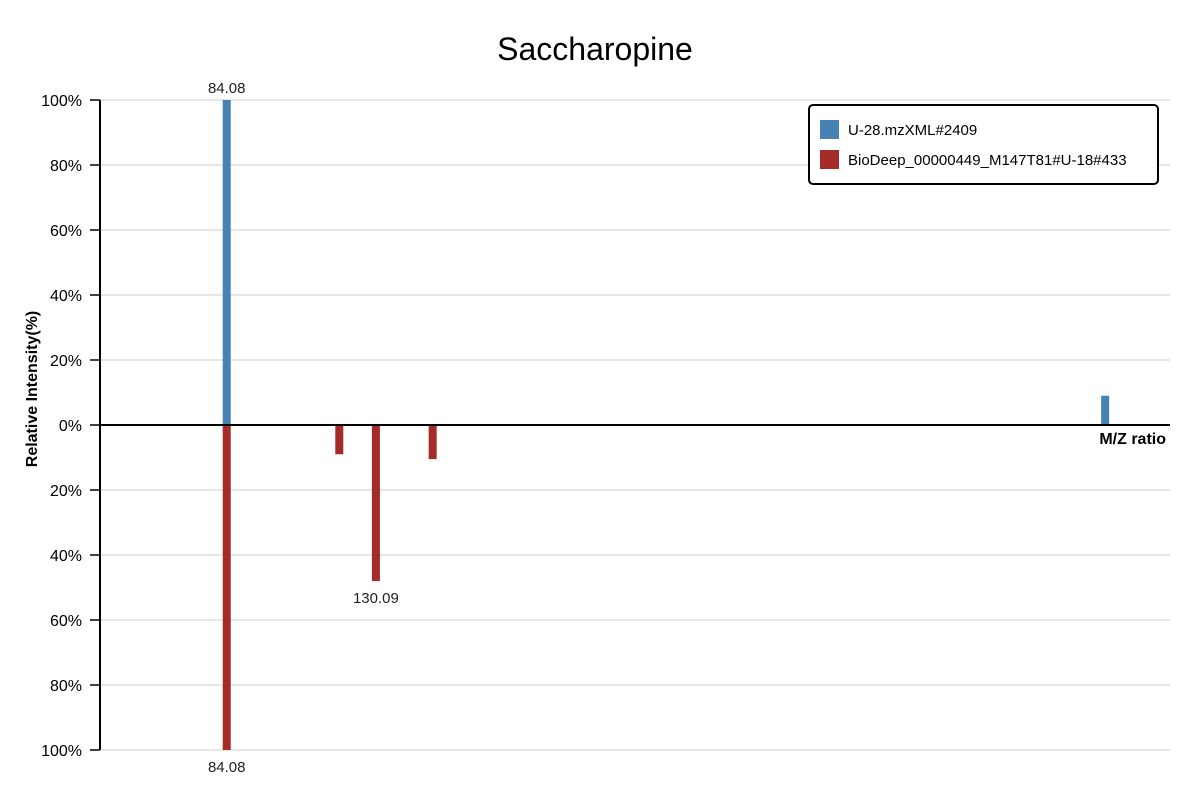  I want to click on legend-label-series-2: BioDeep_00000449_M147T81#U-18#433, so click(987, 160).